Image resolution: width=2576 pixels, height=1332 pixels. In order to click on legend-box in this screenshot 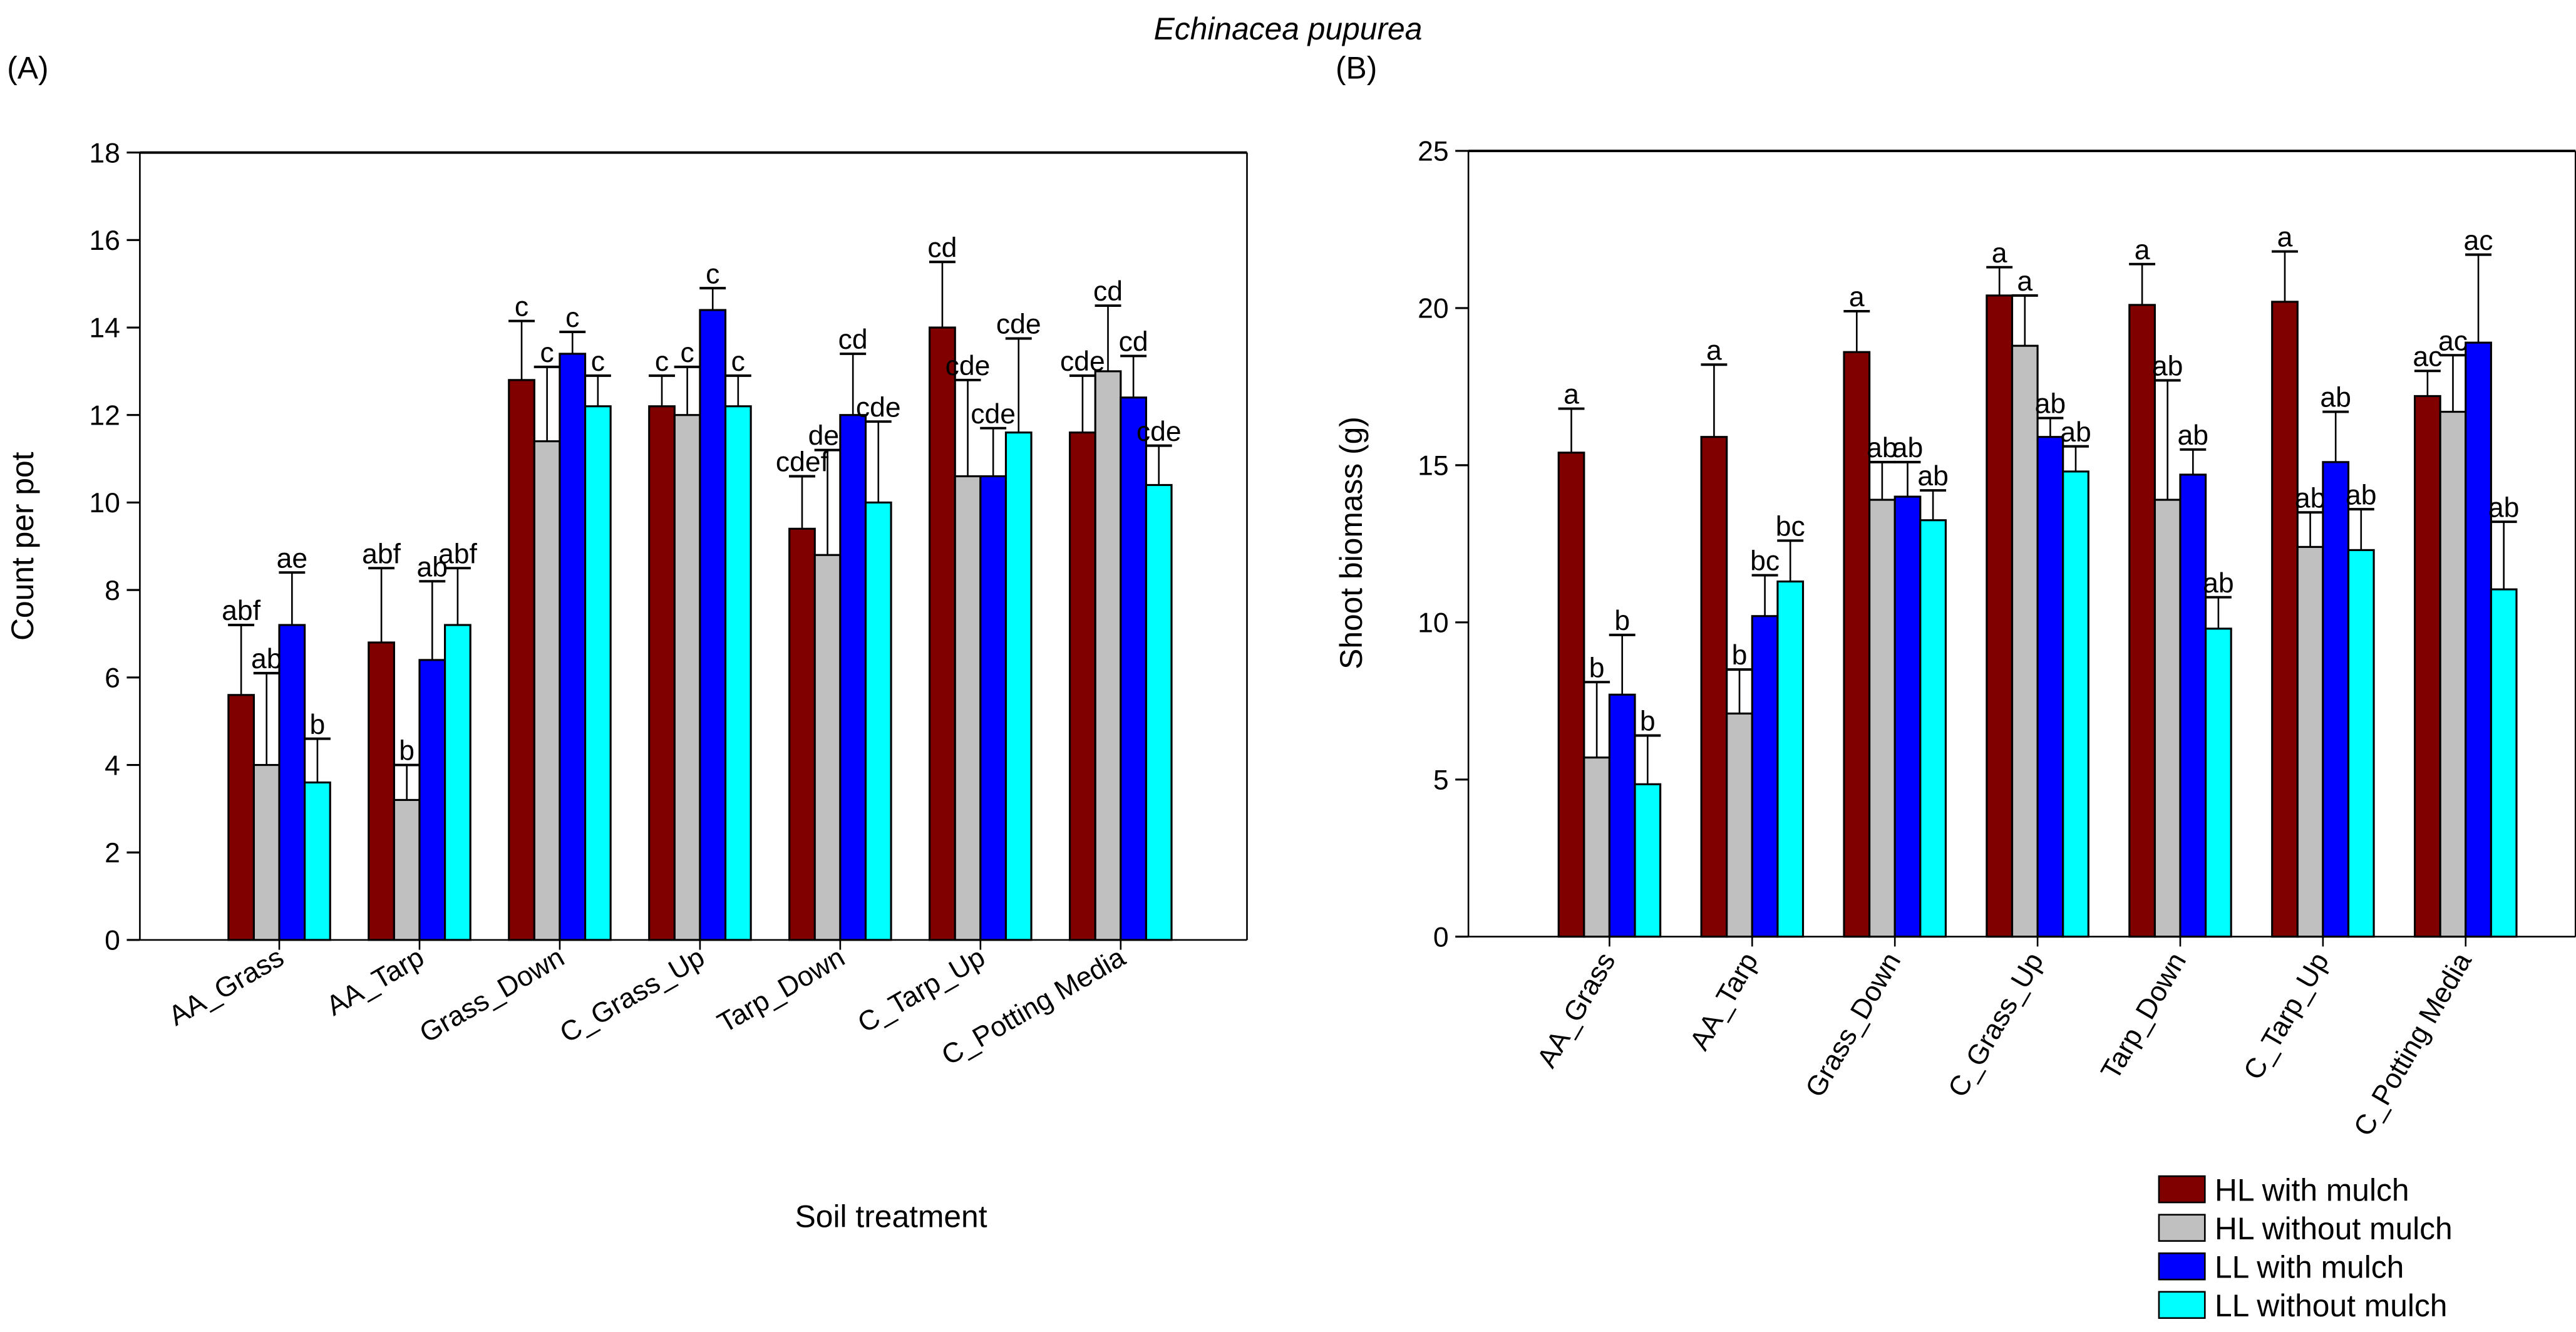, I will do `click(2339, 1247)`.